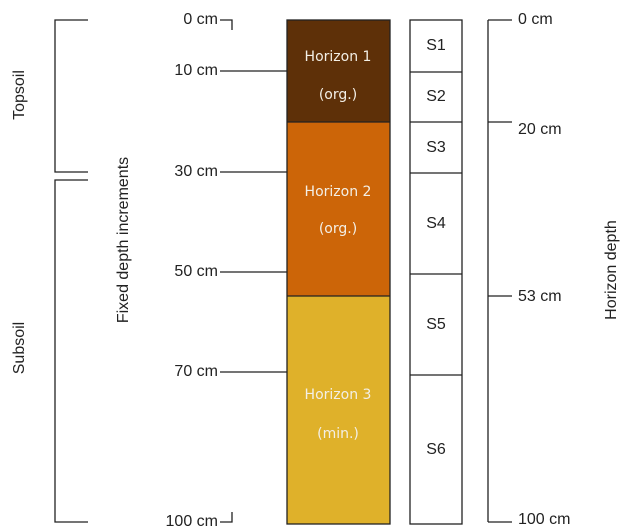 Image resolution: width=623 pixels, height=530 pixels. Describe the element at coordinates (19, 348) in the screenshot. I see `bracket-label: Subsoil` at that location.